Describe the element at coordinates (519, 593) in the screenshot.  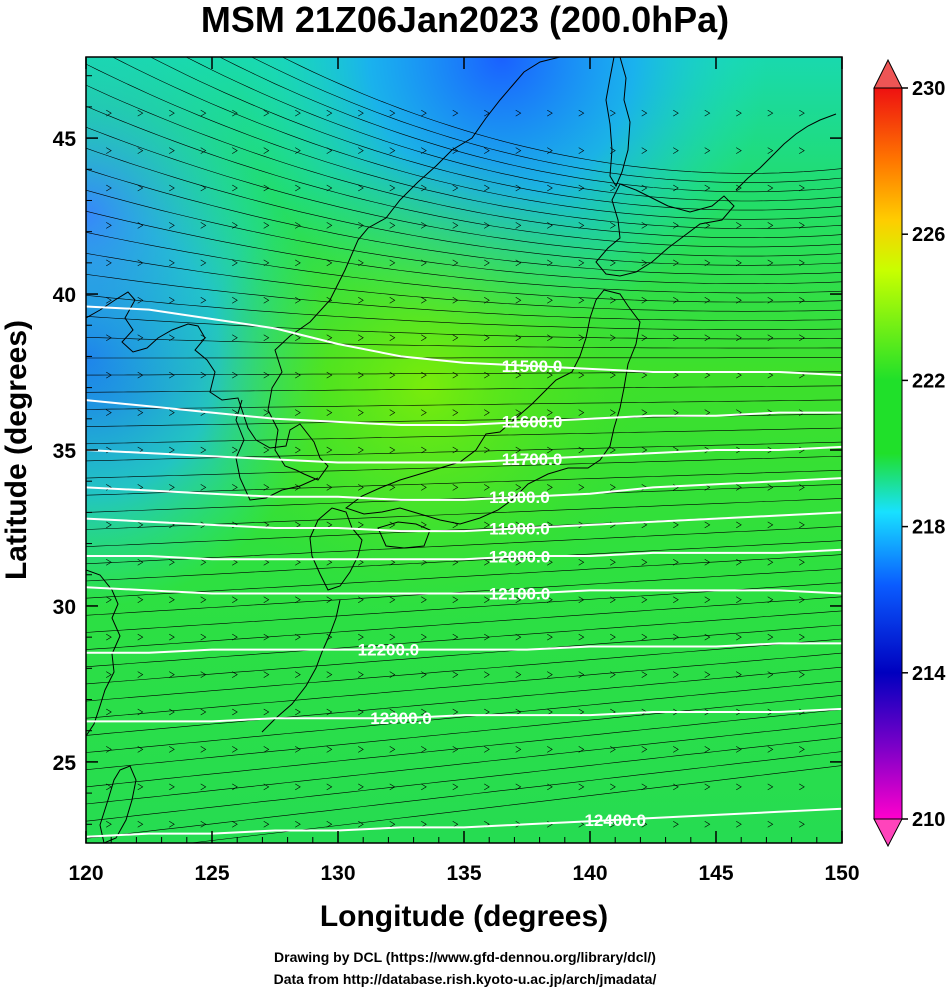
I see `contour-label: 12100.0` at that location.